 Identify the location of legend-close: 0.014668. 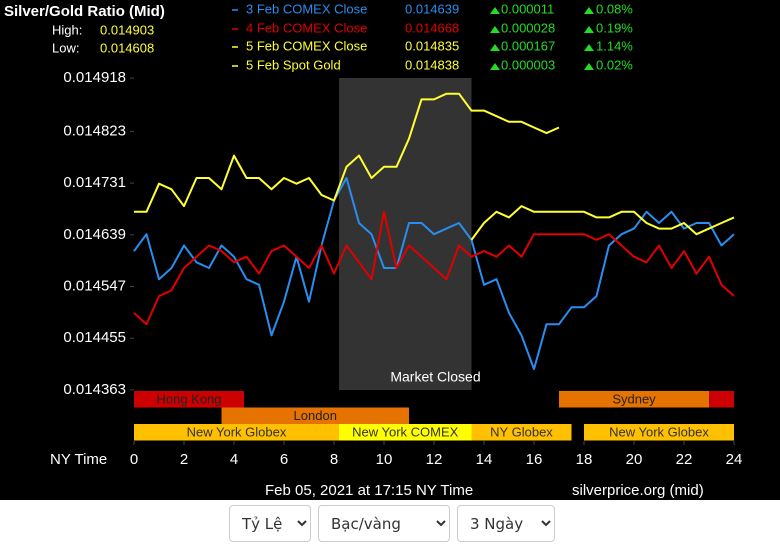
(432, 27).